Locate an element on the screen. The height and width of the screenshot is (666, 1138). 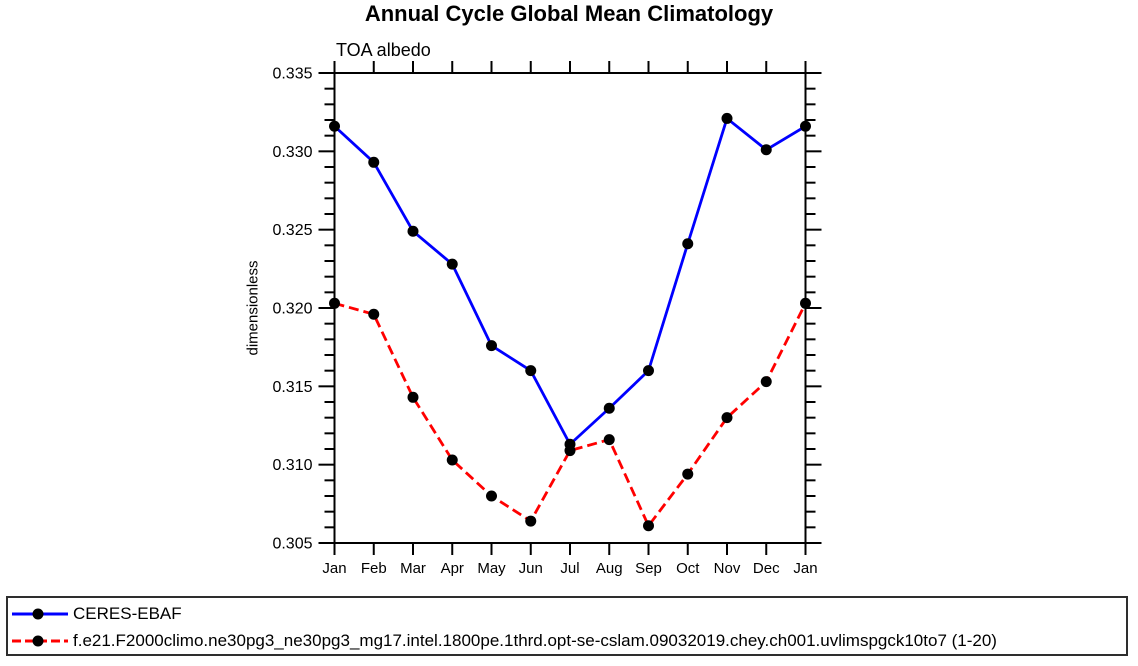
legend-item-ceres-ebaf: CERES-EBAF is located at coordinates (567, 614).